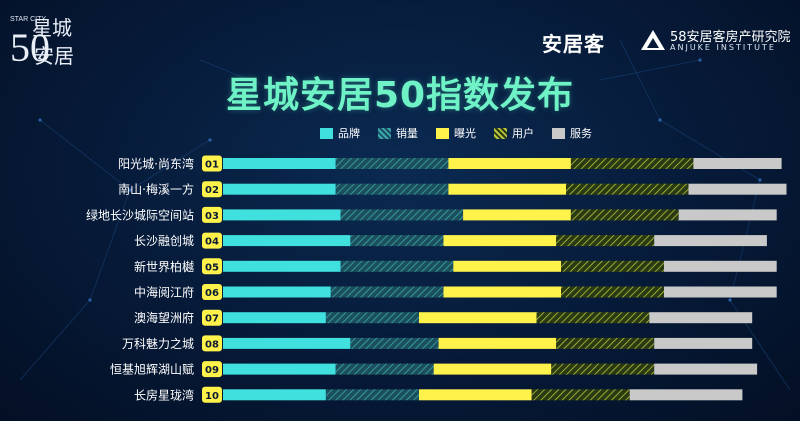 The width and height of the screenshot is (800, 421). I want to click on star-city-logo: STAR CITY 50 星城 安居, so click(43, 37).